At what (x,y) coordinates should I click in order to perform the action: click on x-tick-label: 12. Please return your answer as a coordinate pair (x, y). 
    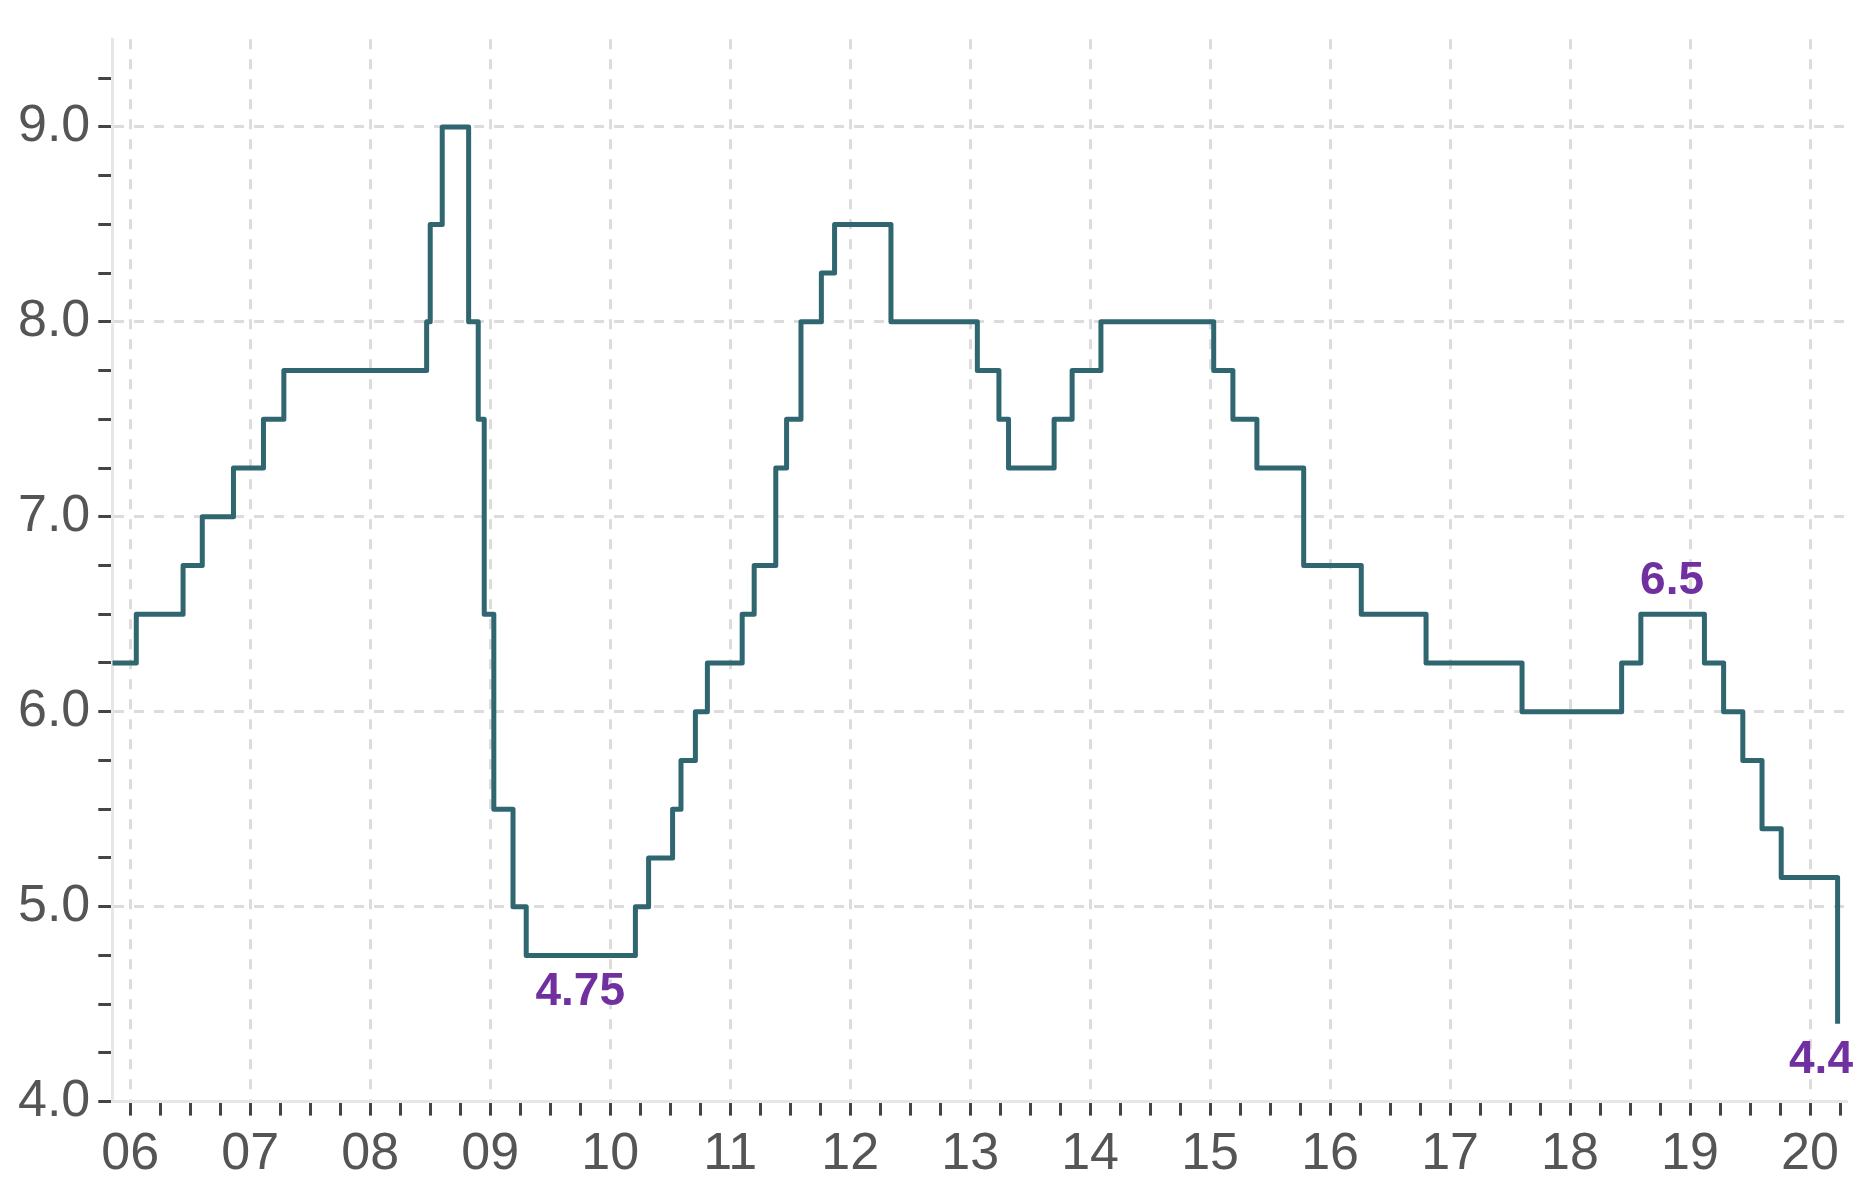
    Looking at the image, I should click on (850, 1151).